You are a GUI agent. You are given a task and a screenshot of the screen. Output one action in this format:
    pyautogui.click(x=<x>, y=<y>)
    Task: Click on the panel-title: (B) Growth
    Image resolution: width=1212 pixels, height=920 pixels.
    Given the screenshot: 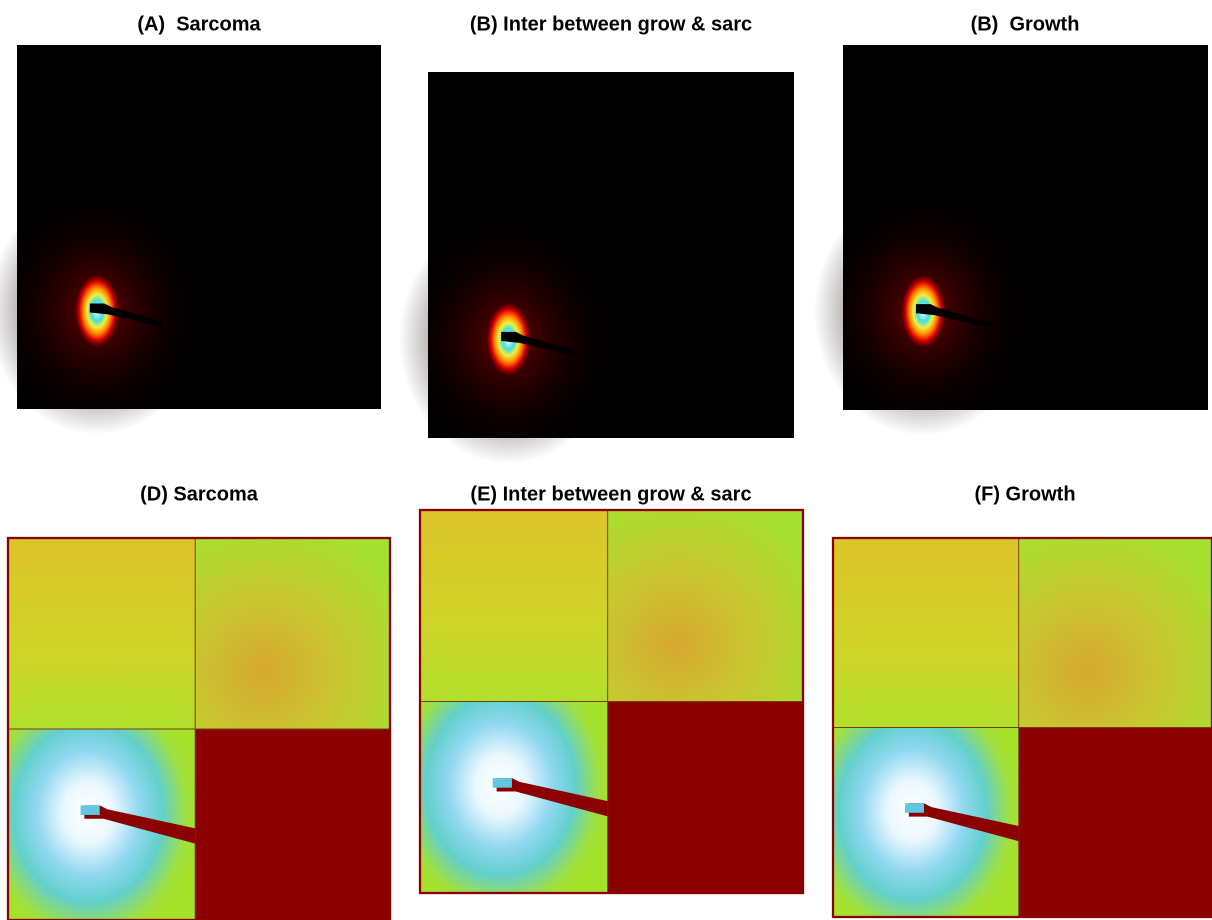 What is the action you would take?
    pyautogui.click(x=1025, y=24)
    